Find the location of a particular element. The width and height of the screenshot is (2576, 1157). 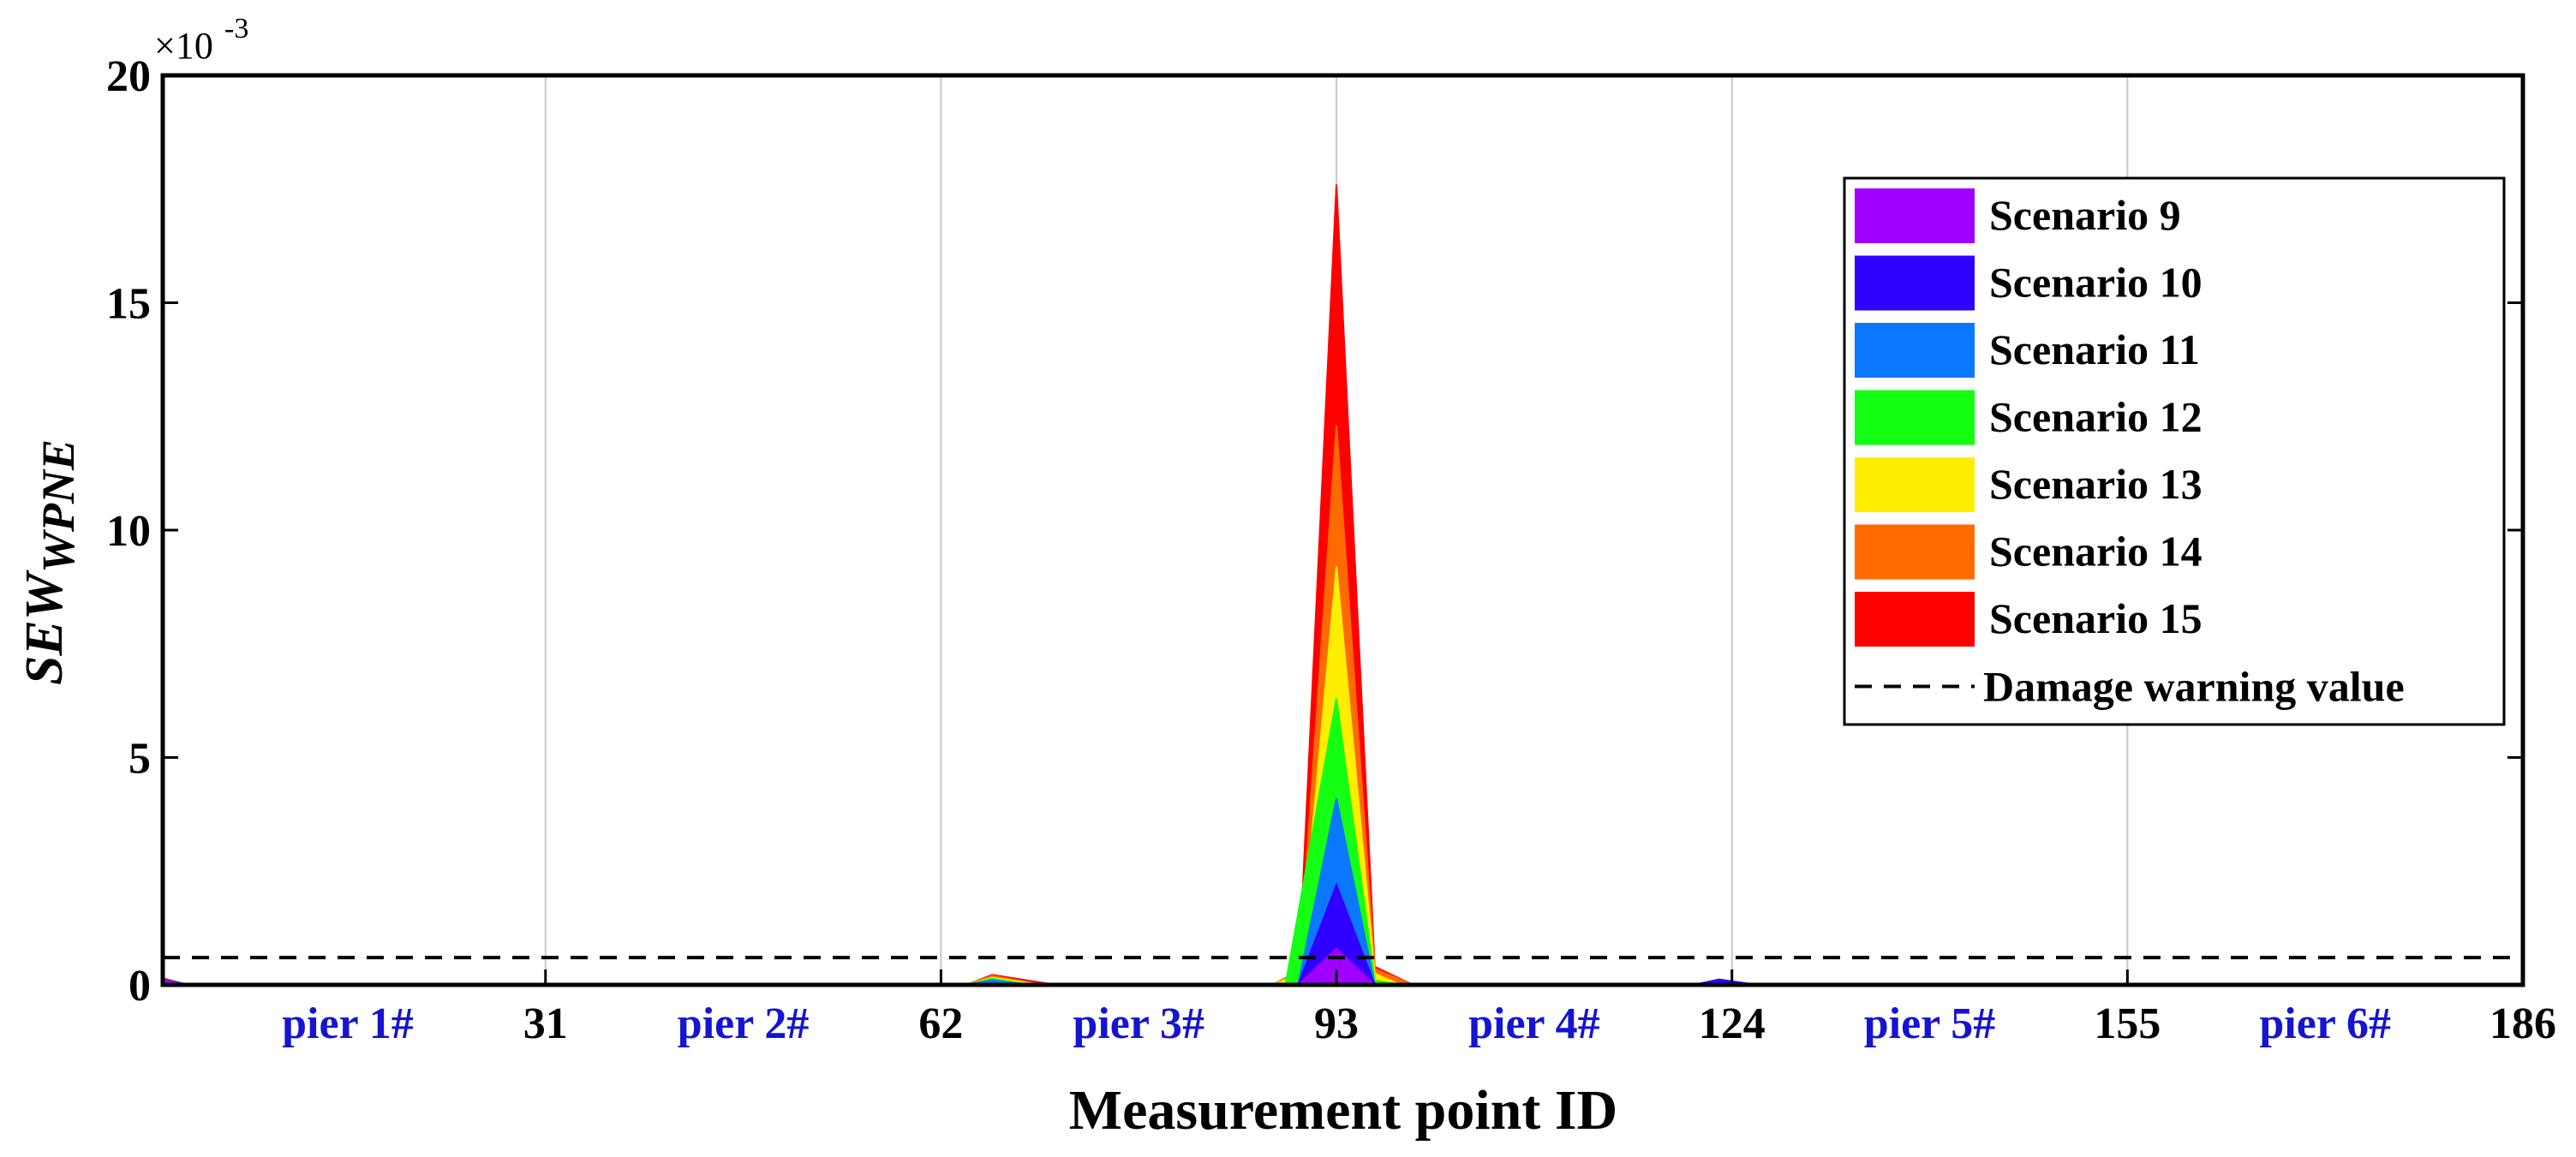

pier-label: pier 3# is located at coordinates (1139, 1024).